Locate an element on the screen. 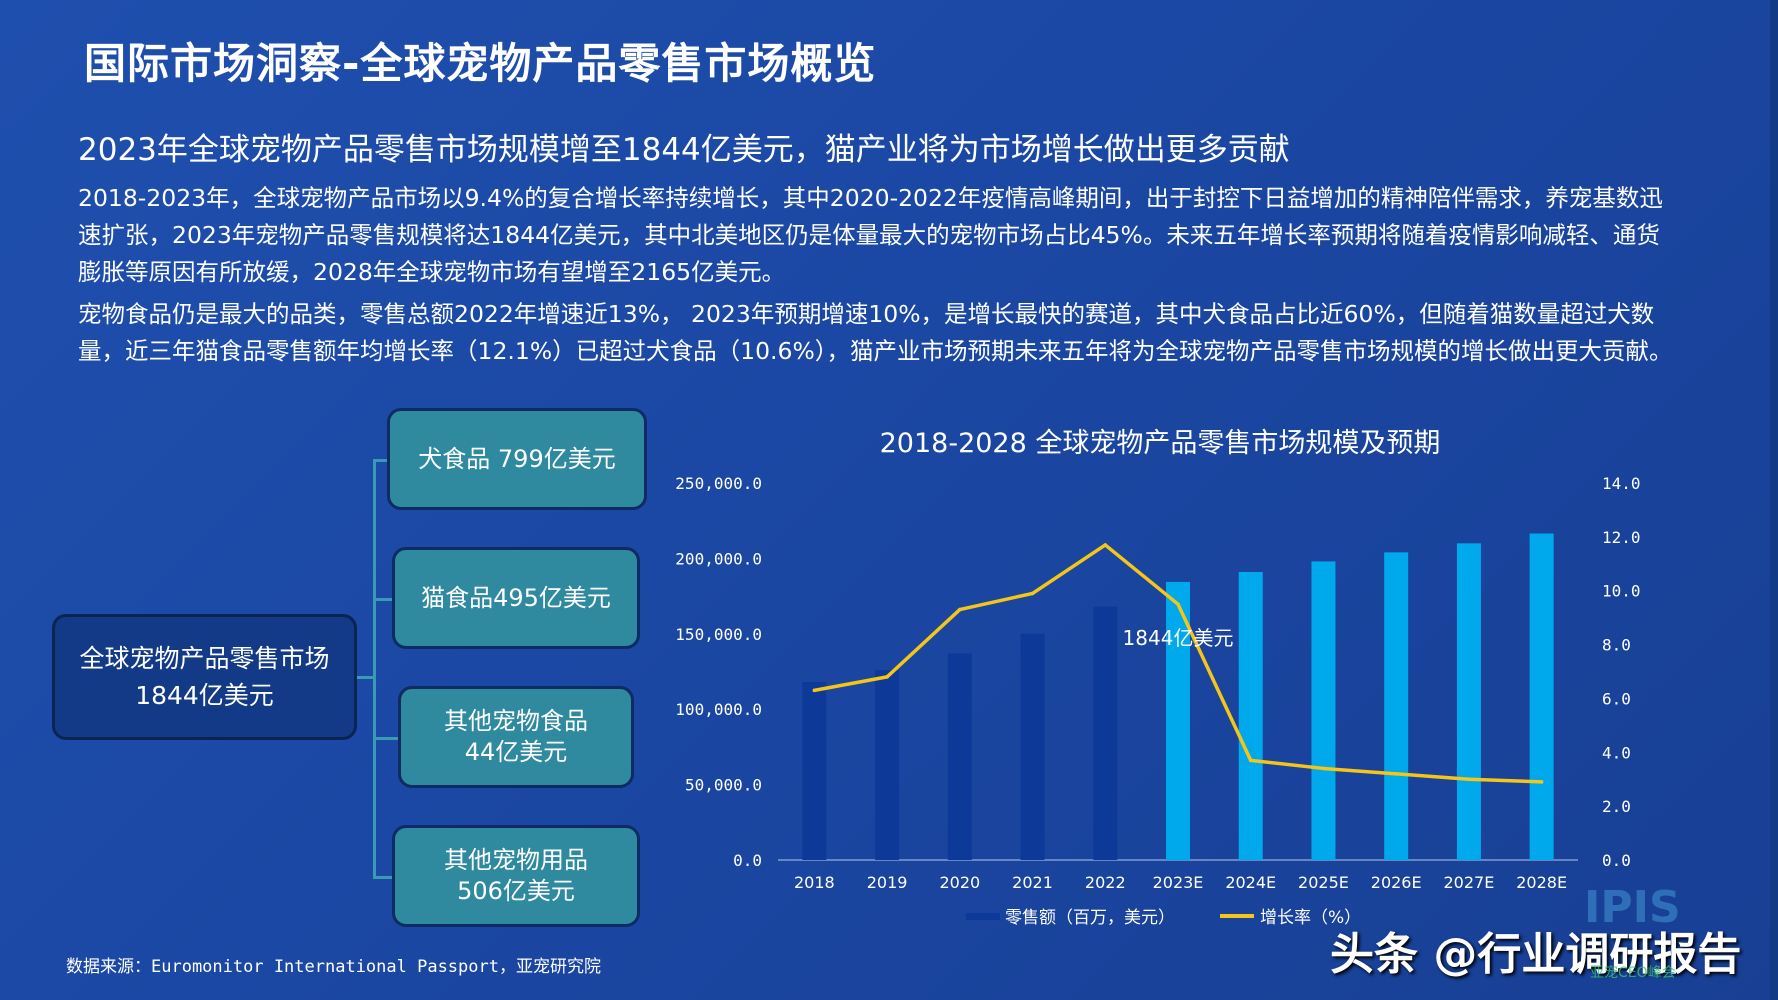 The image size is (1778, 1000). y-right-tick-label: 10.0 is located at coordinates (1621, 591).